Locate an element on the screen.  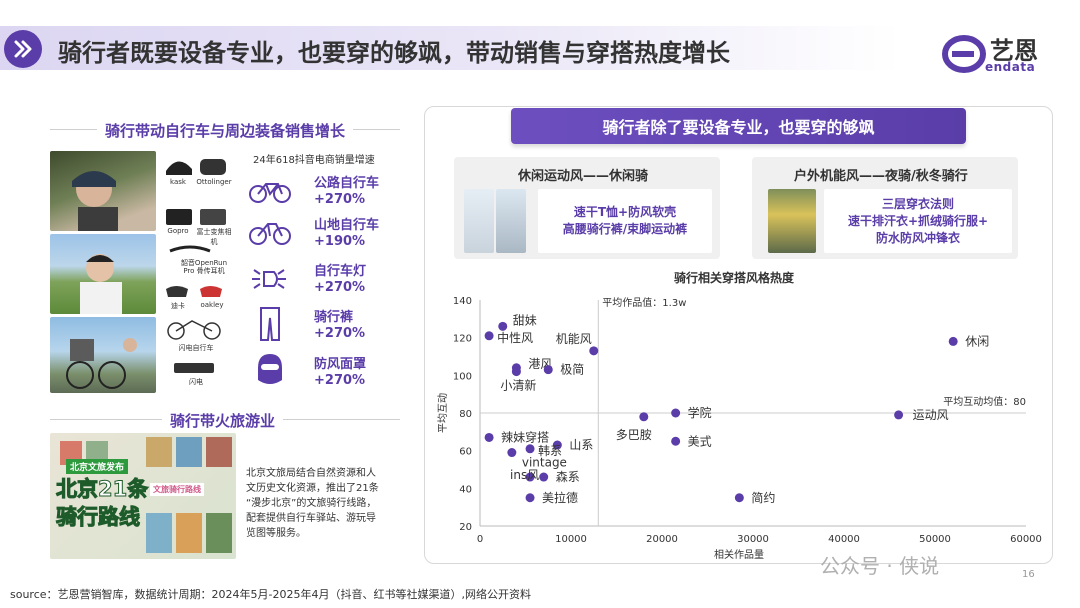
chart-title: 骑行相关穿搭风格热度 is located at coordinates (734, 278).